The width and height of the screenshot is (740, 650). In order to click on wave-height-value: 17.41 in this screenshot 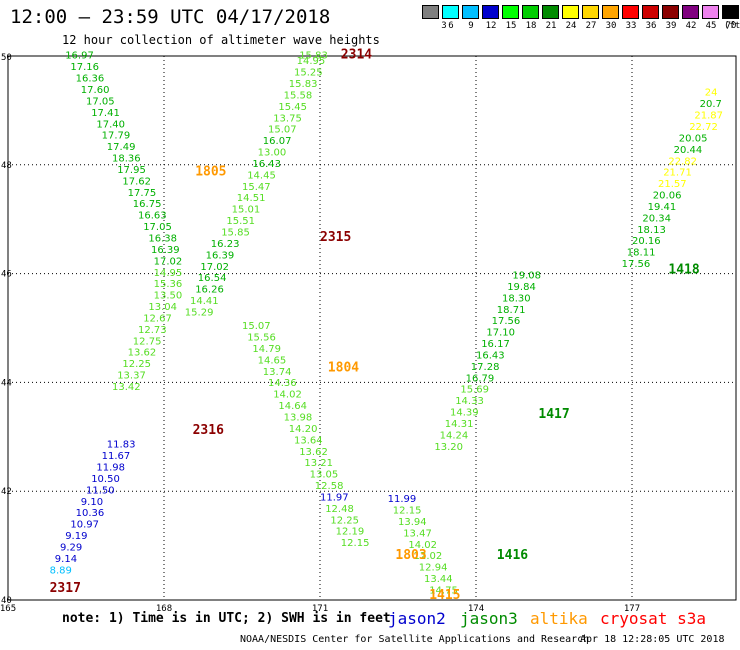, I will do `click(105, 113)`.